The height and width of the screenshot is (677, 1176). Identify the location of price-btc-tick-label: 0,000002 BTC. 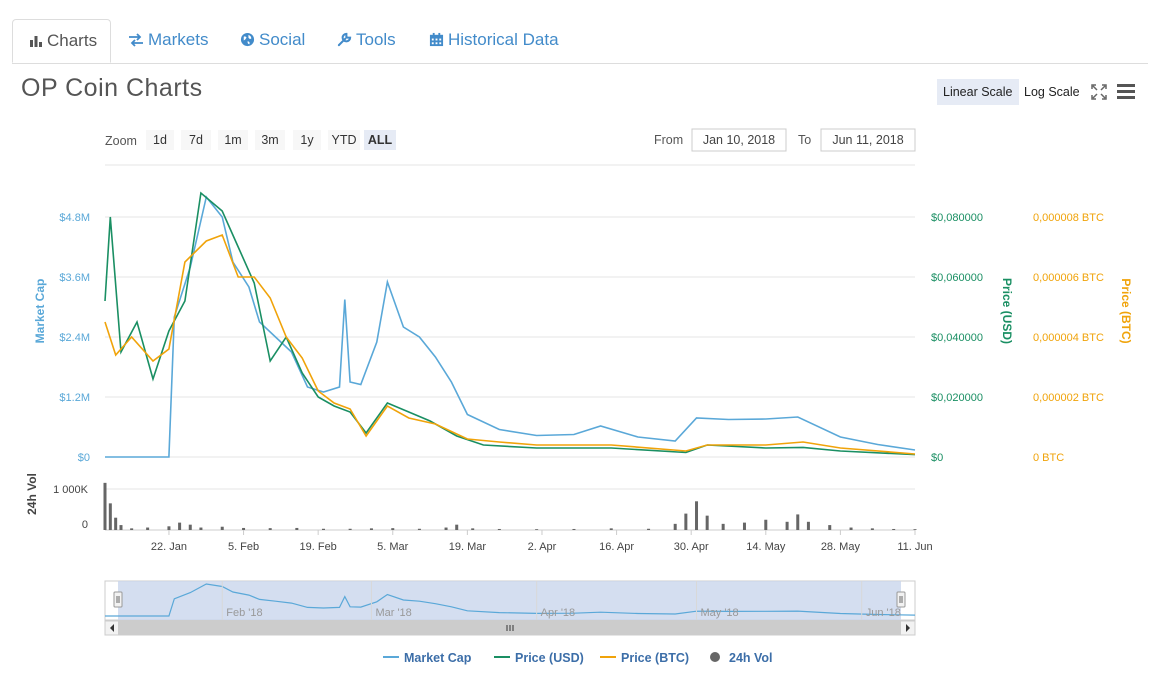
(1068, 398).